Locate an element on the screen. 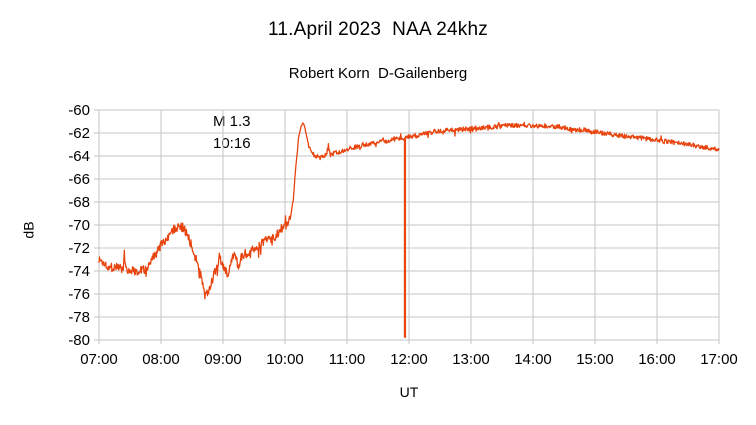 Image resolution: width=756 pixels, height=425 pixels. y-tick-label: -80 is located at coordinates (79, 340).